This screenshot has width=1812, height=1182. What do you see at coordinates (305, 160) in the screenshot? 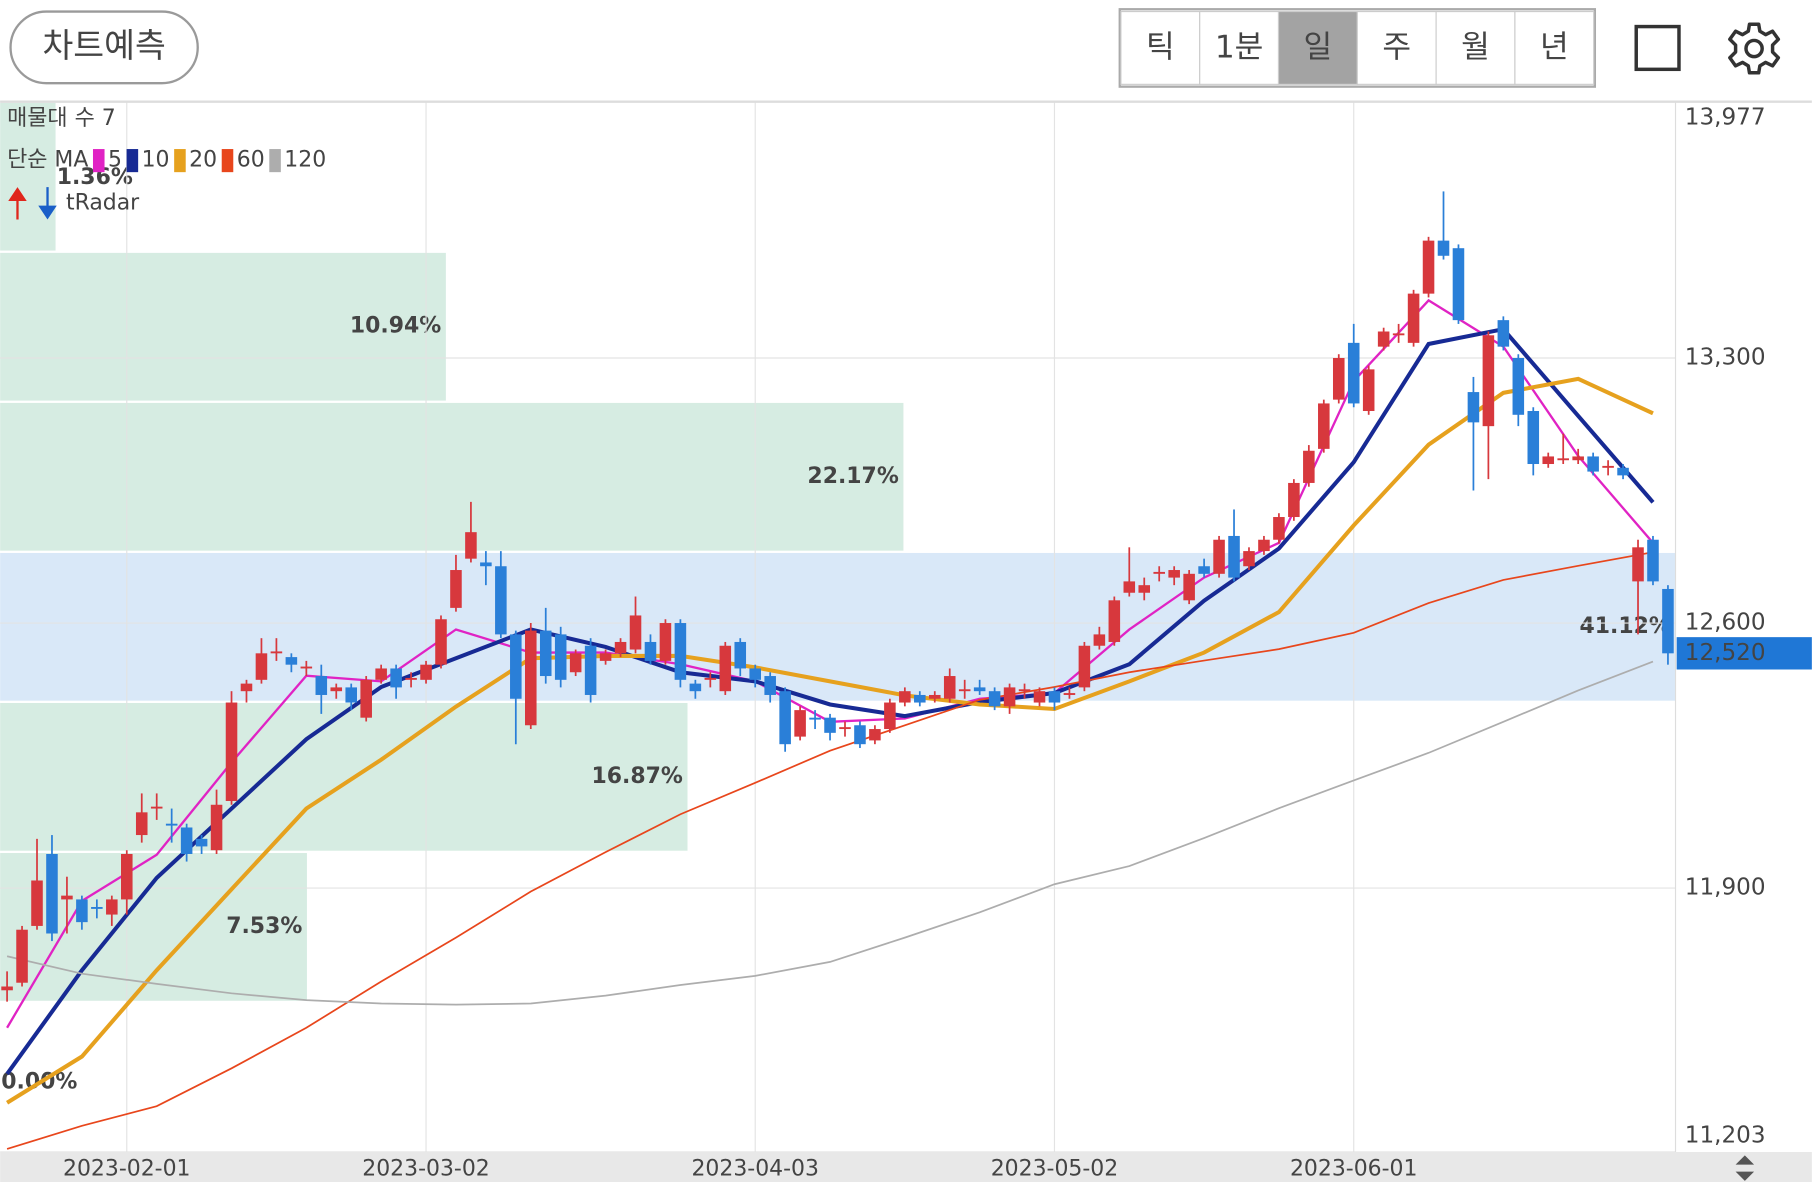
I see `ma-legend-label: 120` at bounding box center [305, 160].